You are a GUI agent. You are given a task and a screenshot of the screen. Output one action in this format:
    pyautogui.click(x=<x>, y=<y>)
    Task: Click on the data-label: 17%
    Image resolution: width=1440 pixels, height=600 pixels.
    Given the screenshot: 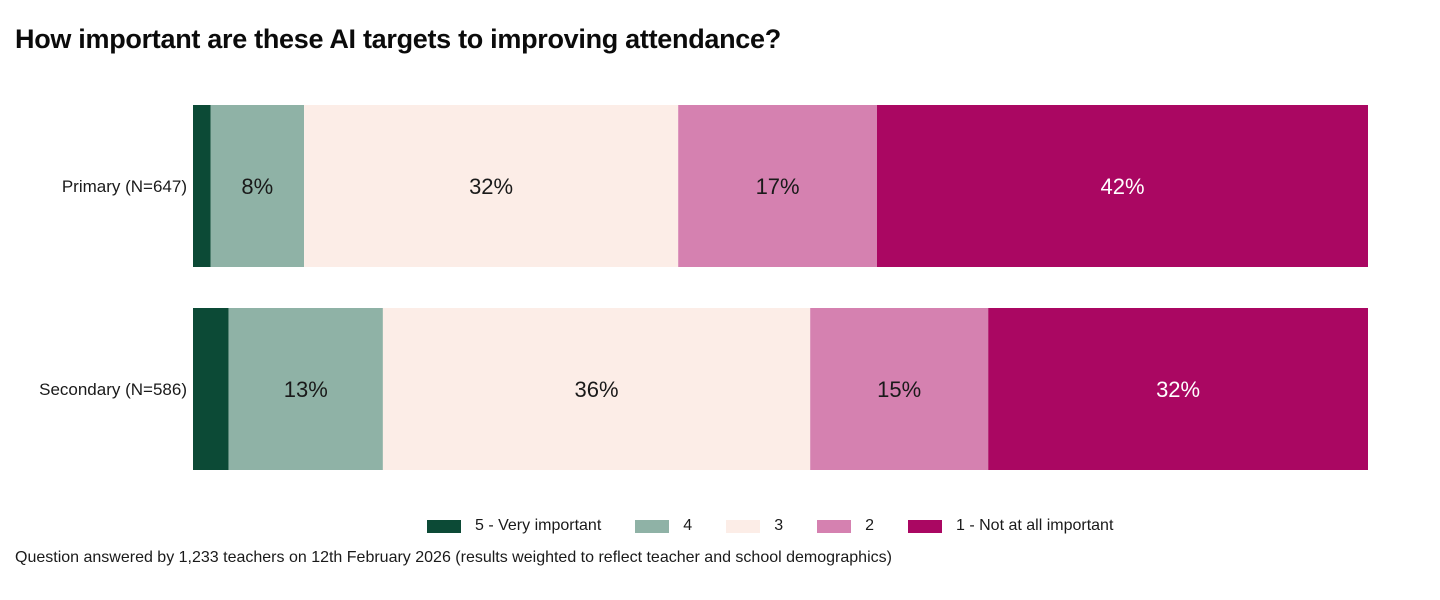 What is the action you would take?
    pyautogui.click(x=778, y=186)
    